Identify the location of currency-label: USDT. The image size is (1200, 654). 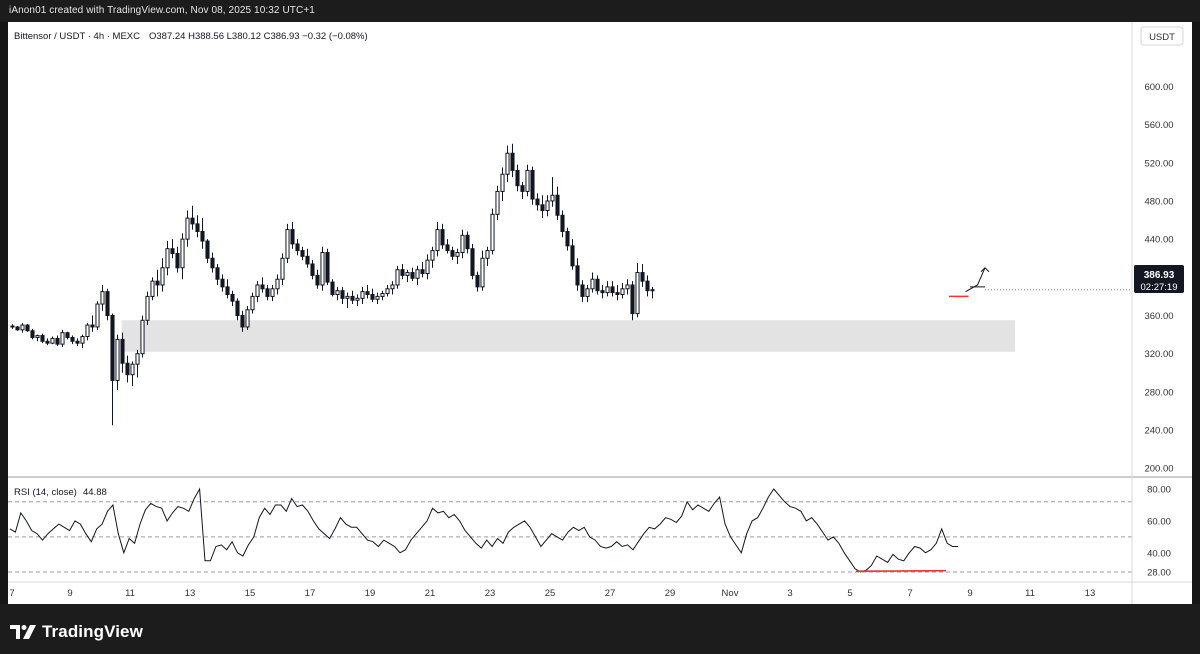
(1162, 37).